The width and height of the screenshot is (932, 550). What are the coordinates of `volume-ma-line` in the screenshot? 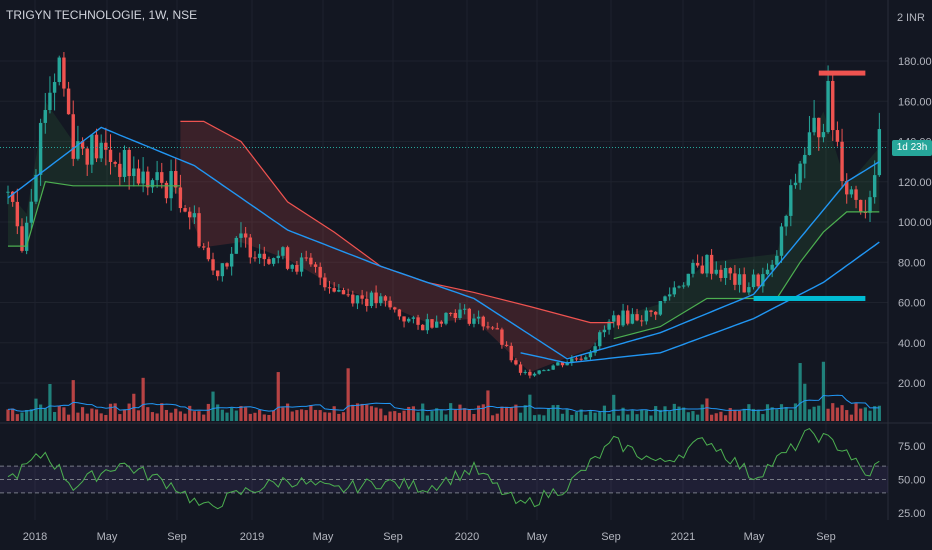 It's located at (443, 403).